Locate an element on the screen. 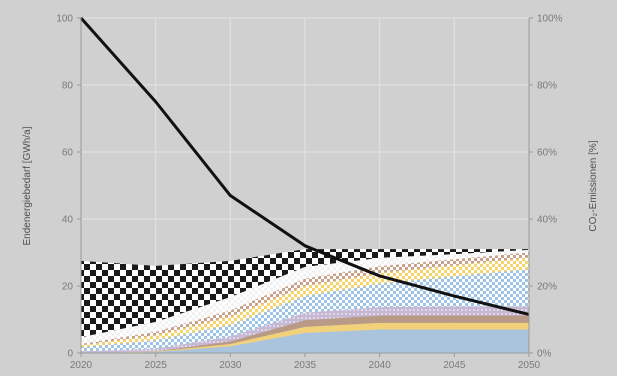  x-tick: 2035 is located at coordinates (305, 365).